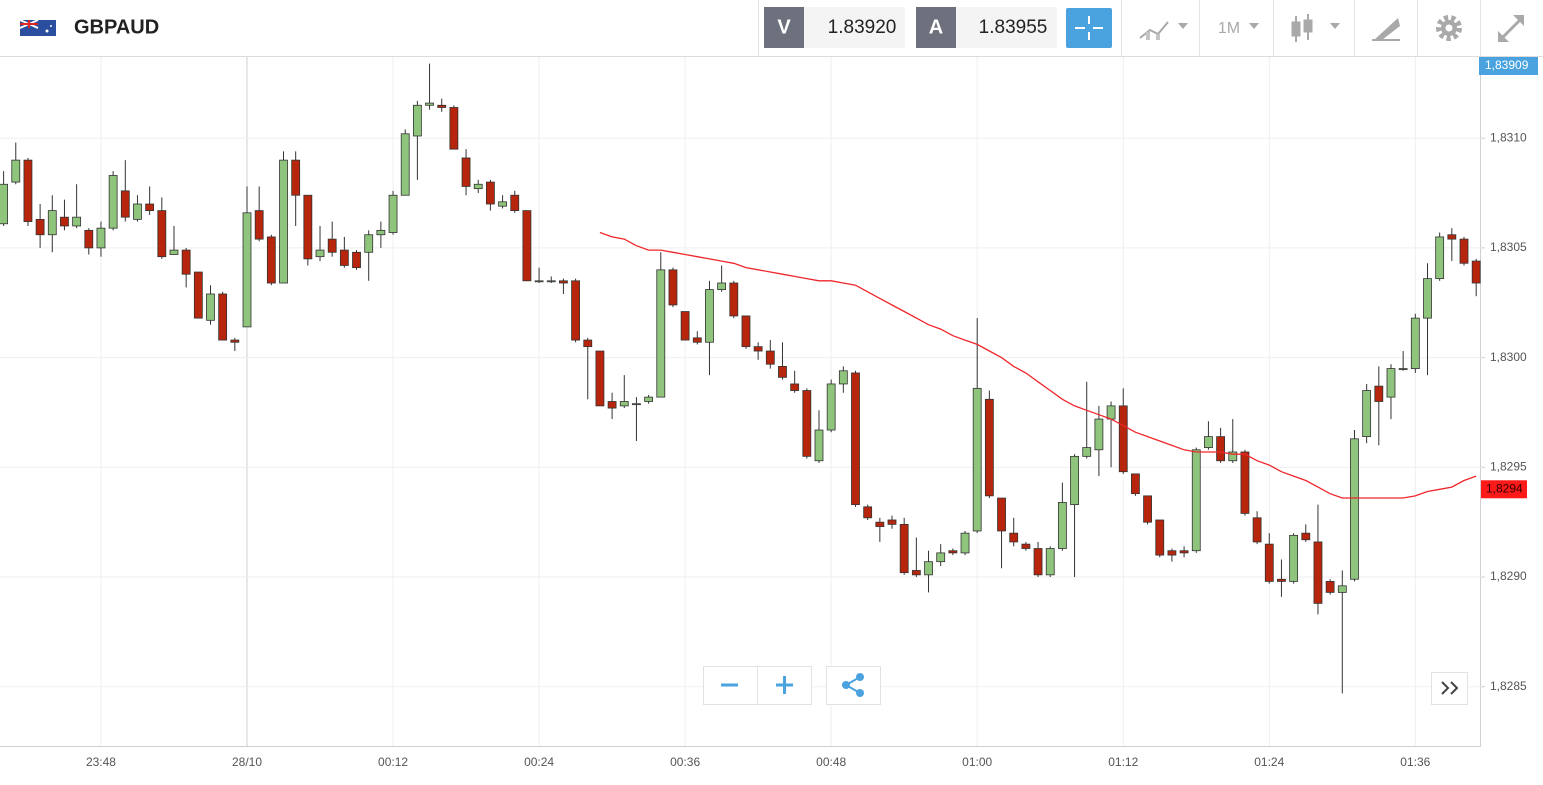  Describe the element at coordinates (685, 762) in the screenshot. I see `x-tick-label: 00:36` at that location.